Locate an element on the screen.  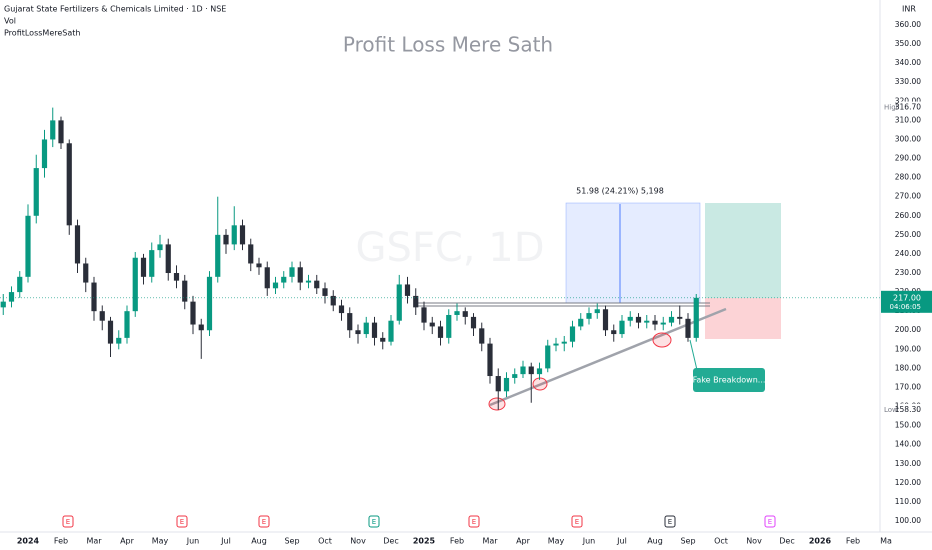
x-tick-label: Dec is located at coordinates (786, 541).